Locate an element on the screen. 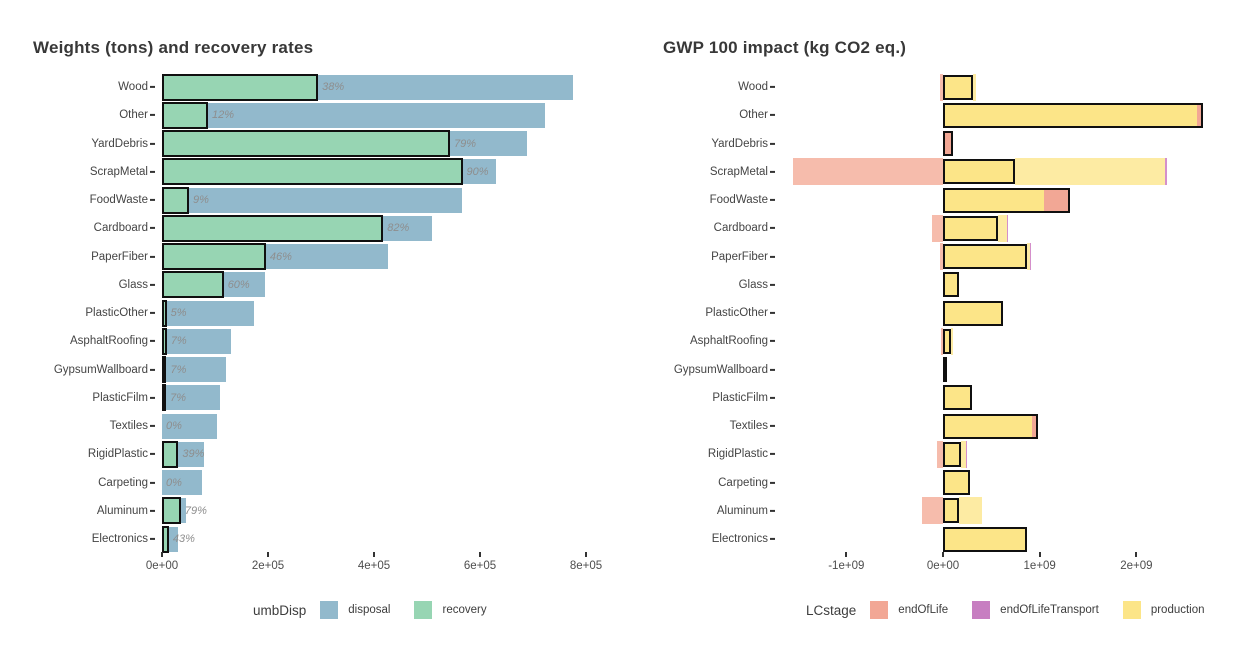 The image size is (1256, 650). recovery-rate-label: 46% is located at coordinates (280, 256).